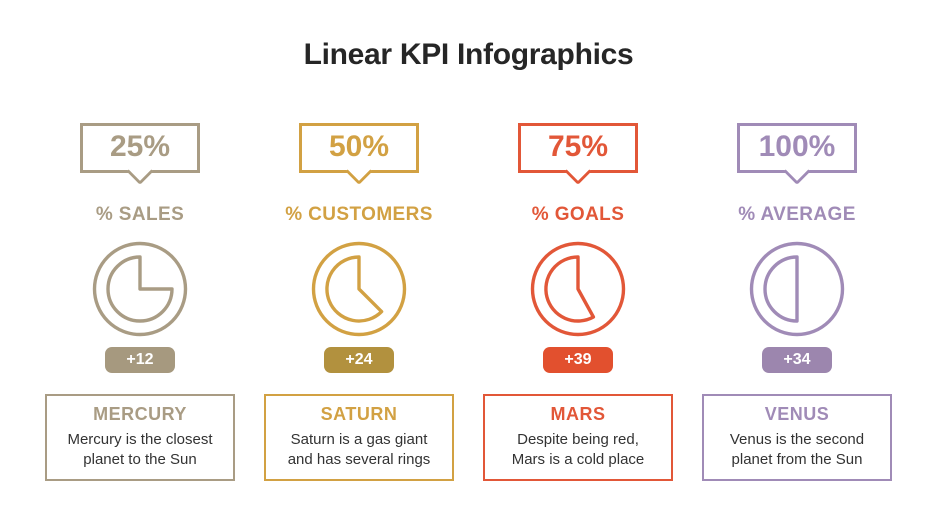 This screenshot has height=527, width=937. I want to click on kpi-label: % AVERAGE, so click(797, 214).